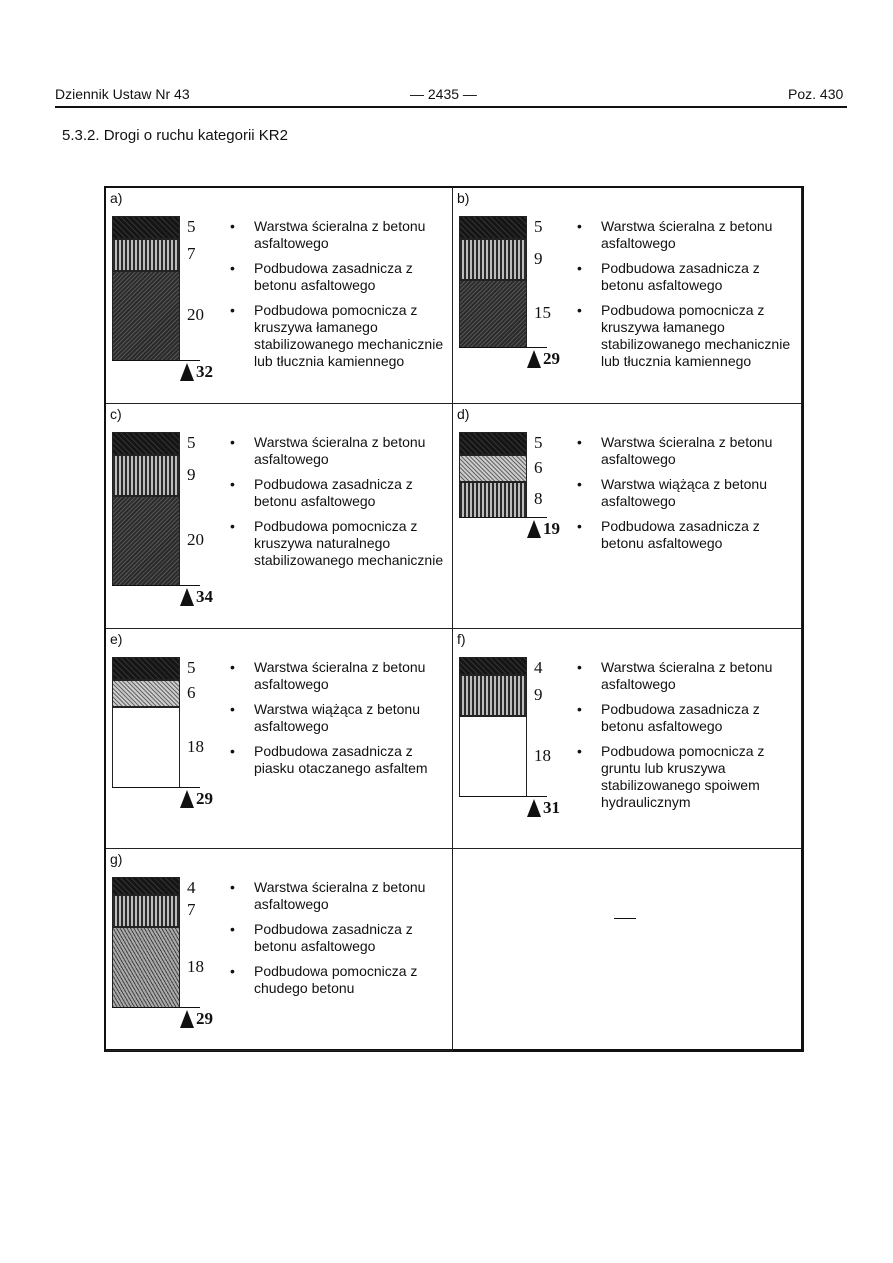  Describe the element at coordinates (154, 911) in the screenshot. I see `layer: 7` at that location.